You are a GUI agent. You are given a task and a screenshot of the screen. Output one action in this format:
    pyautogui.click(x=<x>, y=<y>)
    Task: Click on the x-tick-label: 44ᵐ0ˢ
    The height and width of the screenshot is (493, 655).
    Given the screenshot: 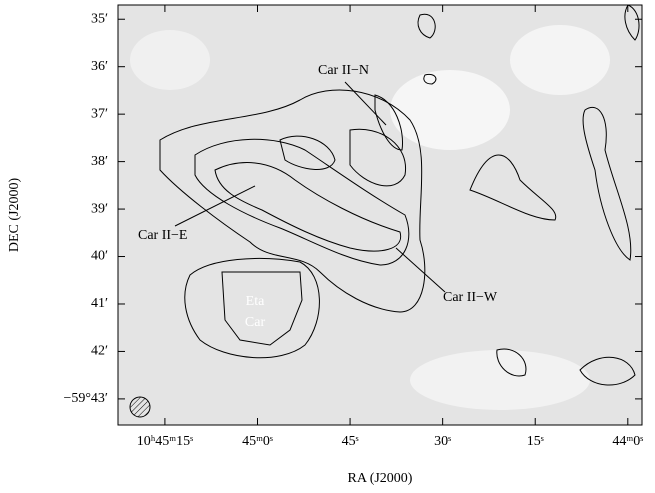 What is the action you would take?
    pyautogui.click(x=627, y=441)
    